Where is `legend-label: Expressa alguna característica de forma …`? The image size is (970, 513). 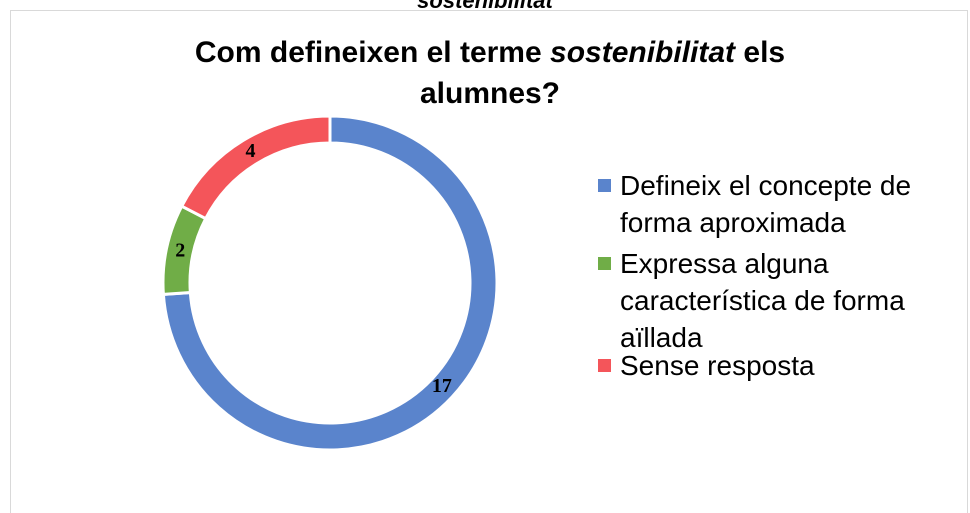
legend-label: Expressa alguna característica de forma … is located at coordinates (762, 300).